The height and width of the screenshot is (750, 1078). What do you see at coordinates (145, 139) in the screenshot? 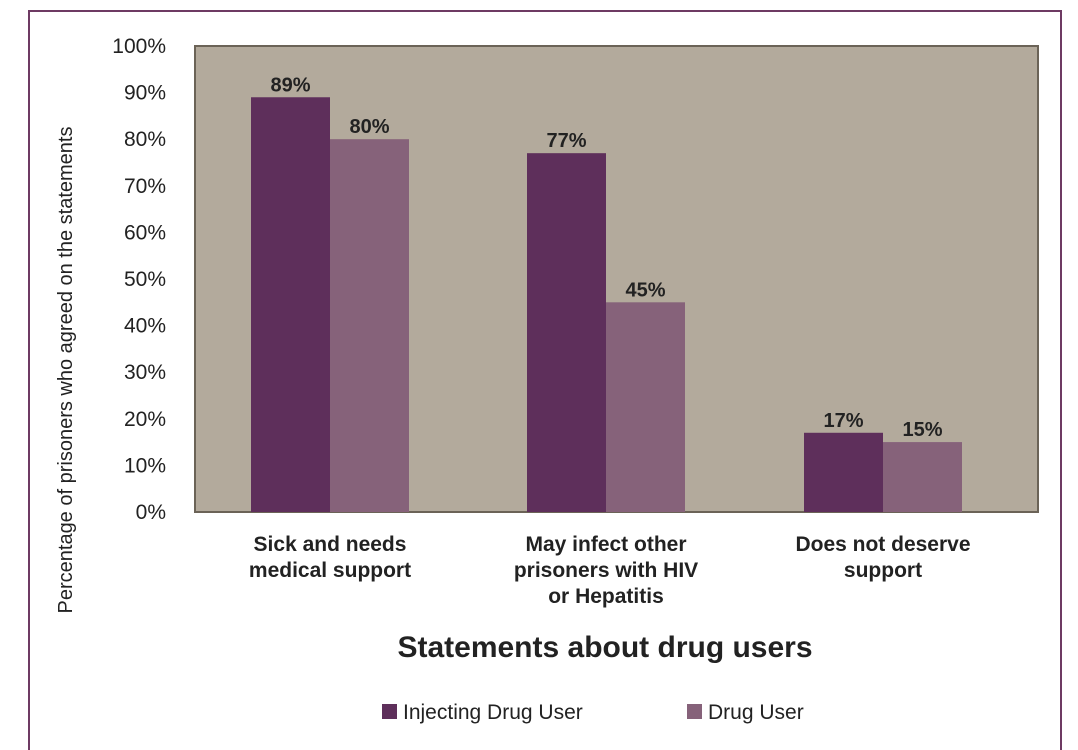
I see `y-tick-label: 80%` at bounding box center [145, 139].